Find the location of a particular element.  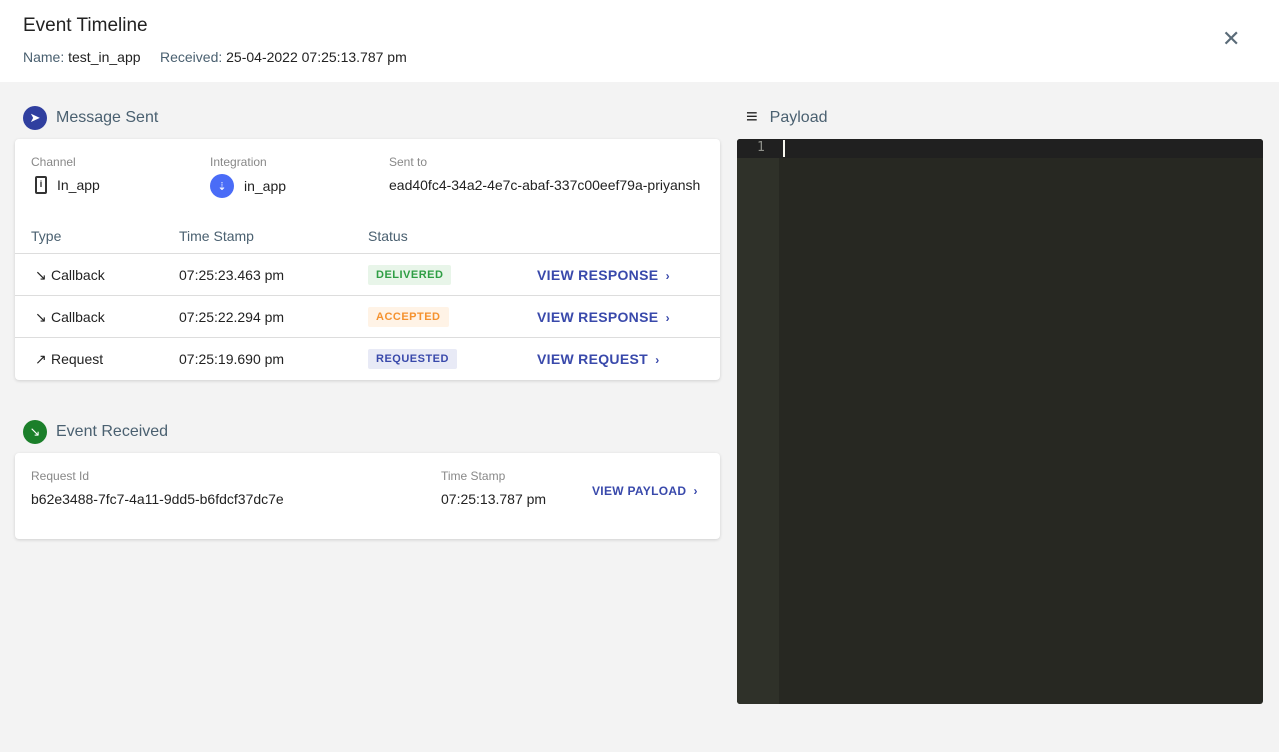

status-badge: ACCEPTED is located at coordinates (408, 317).